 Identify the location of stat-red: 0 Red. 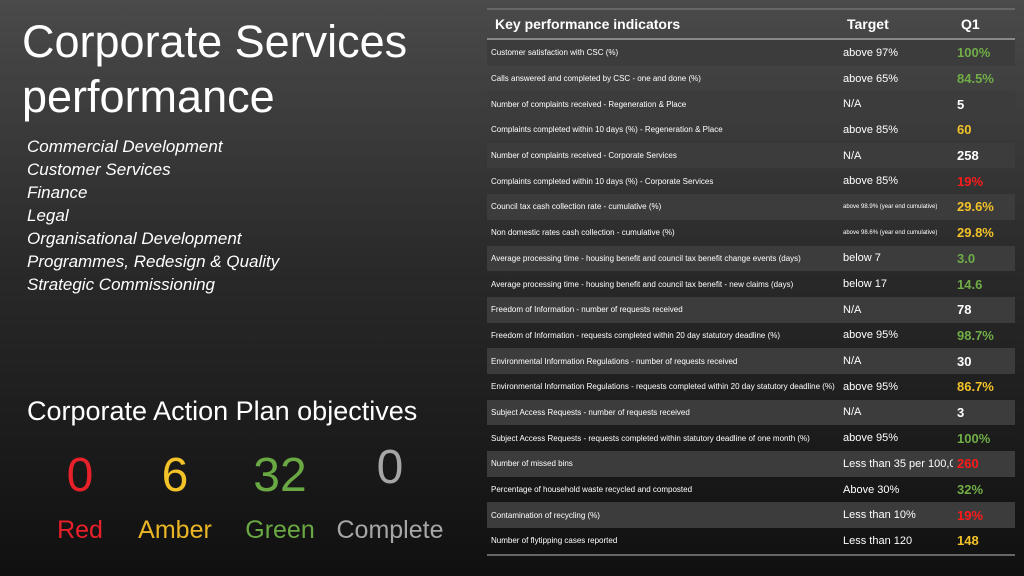
(80, 496).